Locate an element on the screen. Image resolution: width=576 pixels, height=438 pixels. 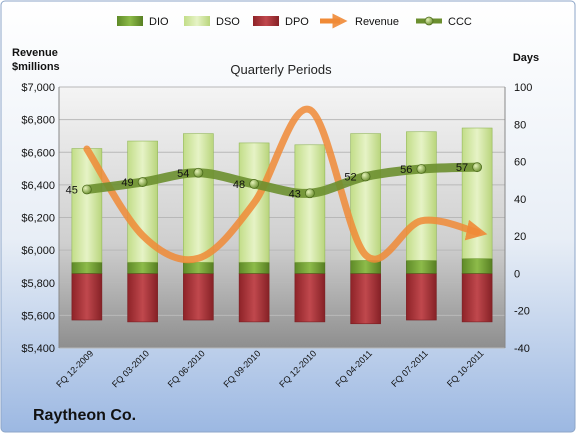
left-axis-label-line2: $millions is located at coordinates (36, 67).